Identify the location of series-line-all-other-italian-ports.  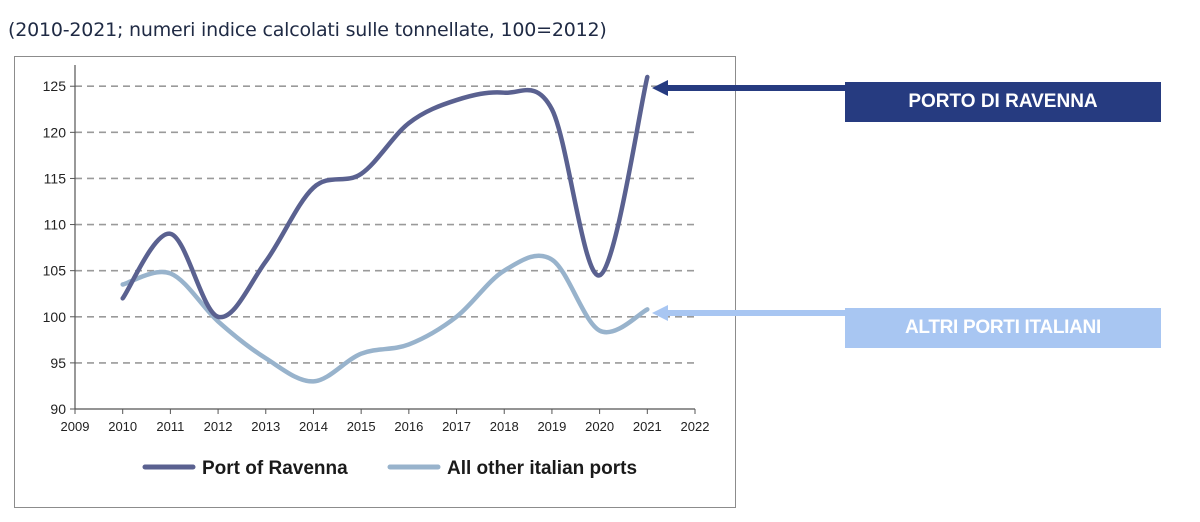
(385, 318).